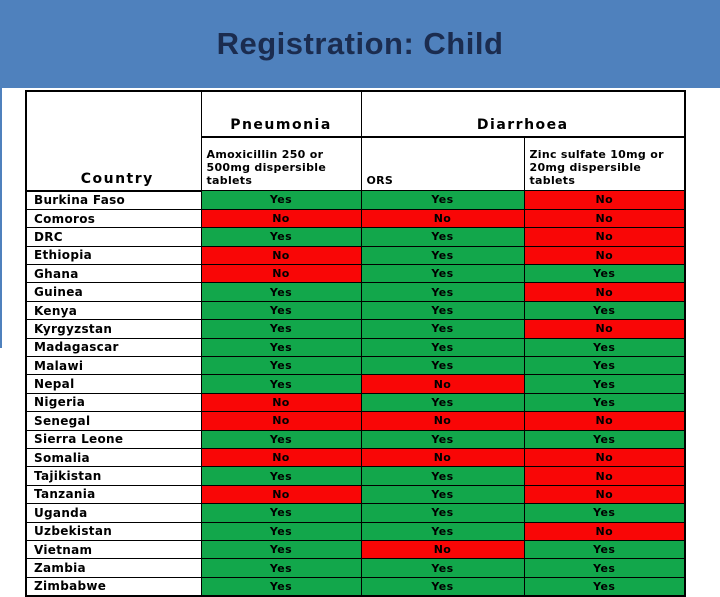  I want to click on table-row: Madagascar Yes Yes Yes, so click(355, 347).